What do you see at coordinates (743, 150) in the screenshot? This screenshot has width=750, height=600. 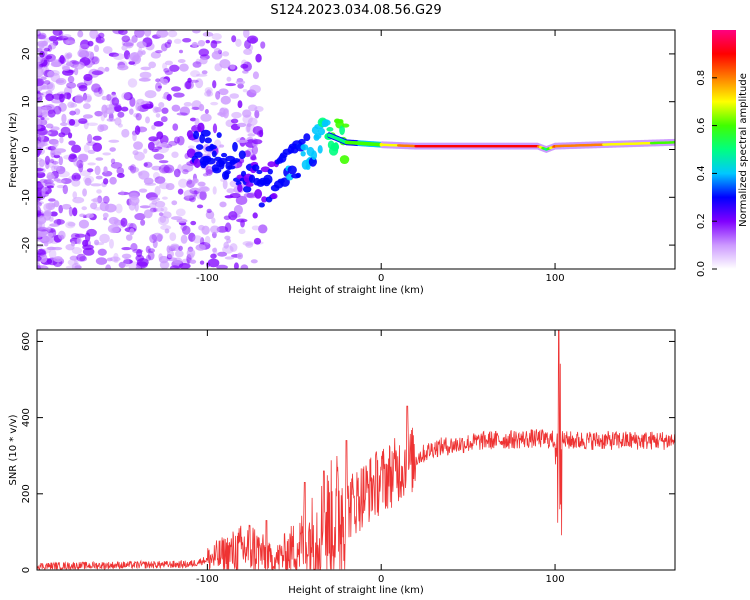 I see `colorbar-label: Normalized spectral amplitude` at bounding box center [743, 150].